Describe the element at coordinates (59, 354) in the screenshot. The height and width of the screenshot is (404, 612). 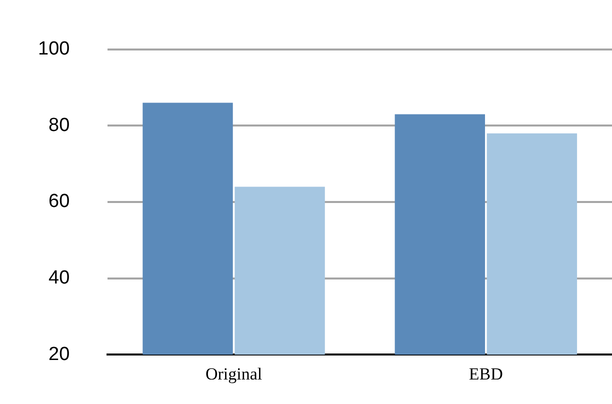
I see `y-tick-label: 20` at that location.